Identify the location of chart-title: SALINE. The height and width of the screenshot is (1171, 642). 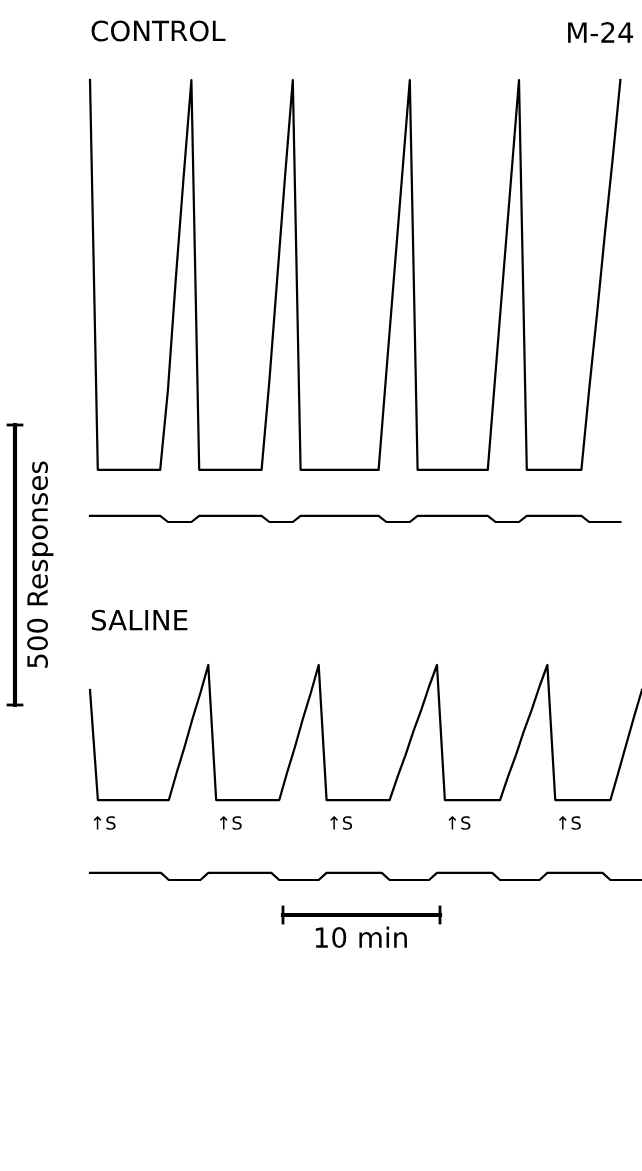
(139, 620).